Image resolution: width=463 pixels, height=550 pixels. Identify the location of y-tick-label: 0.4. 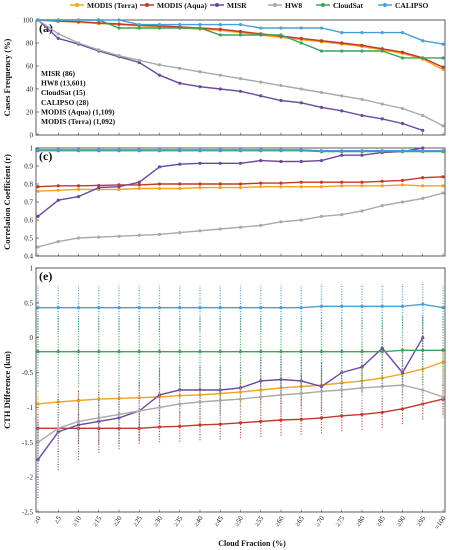
(28, 257).